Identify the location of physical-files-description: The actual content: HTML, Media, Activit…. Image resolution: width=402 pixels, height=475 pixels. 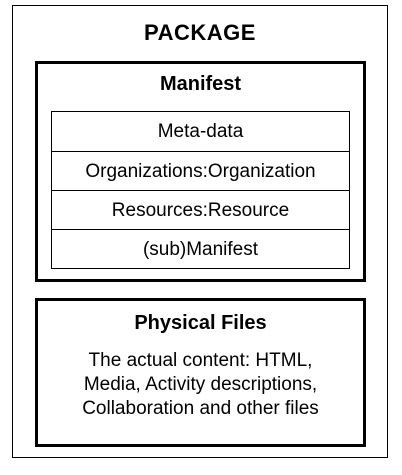
(200, 385).